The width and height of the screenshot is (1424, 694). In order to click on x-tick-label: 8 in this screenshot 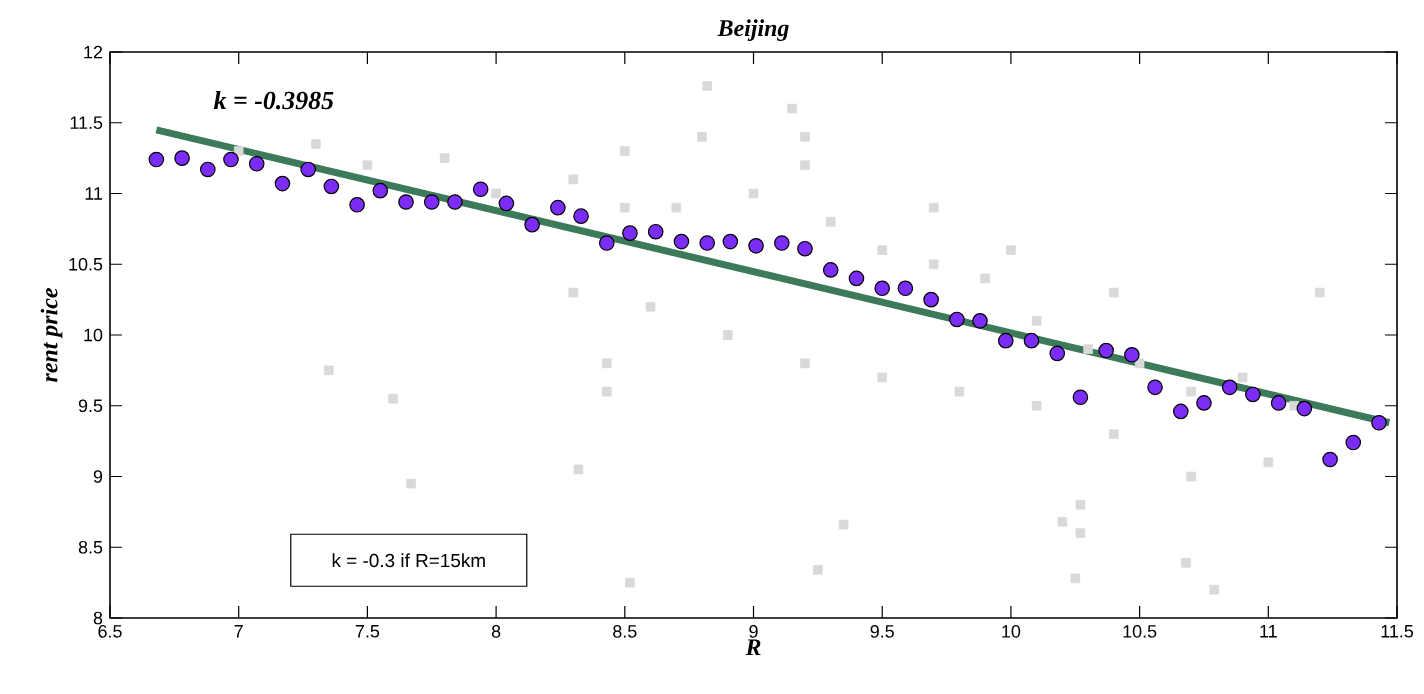, I will do `click(496, 631)`.